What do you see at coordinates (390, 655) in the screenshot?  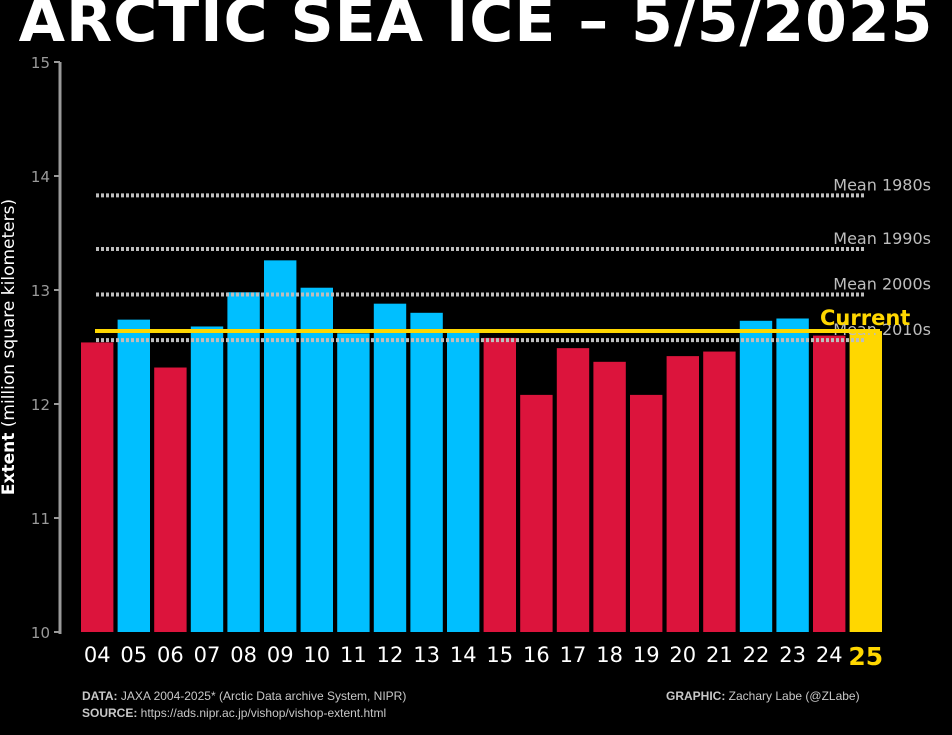 I see `x-tick-label-12: 12` at bounding box center [390, 655].